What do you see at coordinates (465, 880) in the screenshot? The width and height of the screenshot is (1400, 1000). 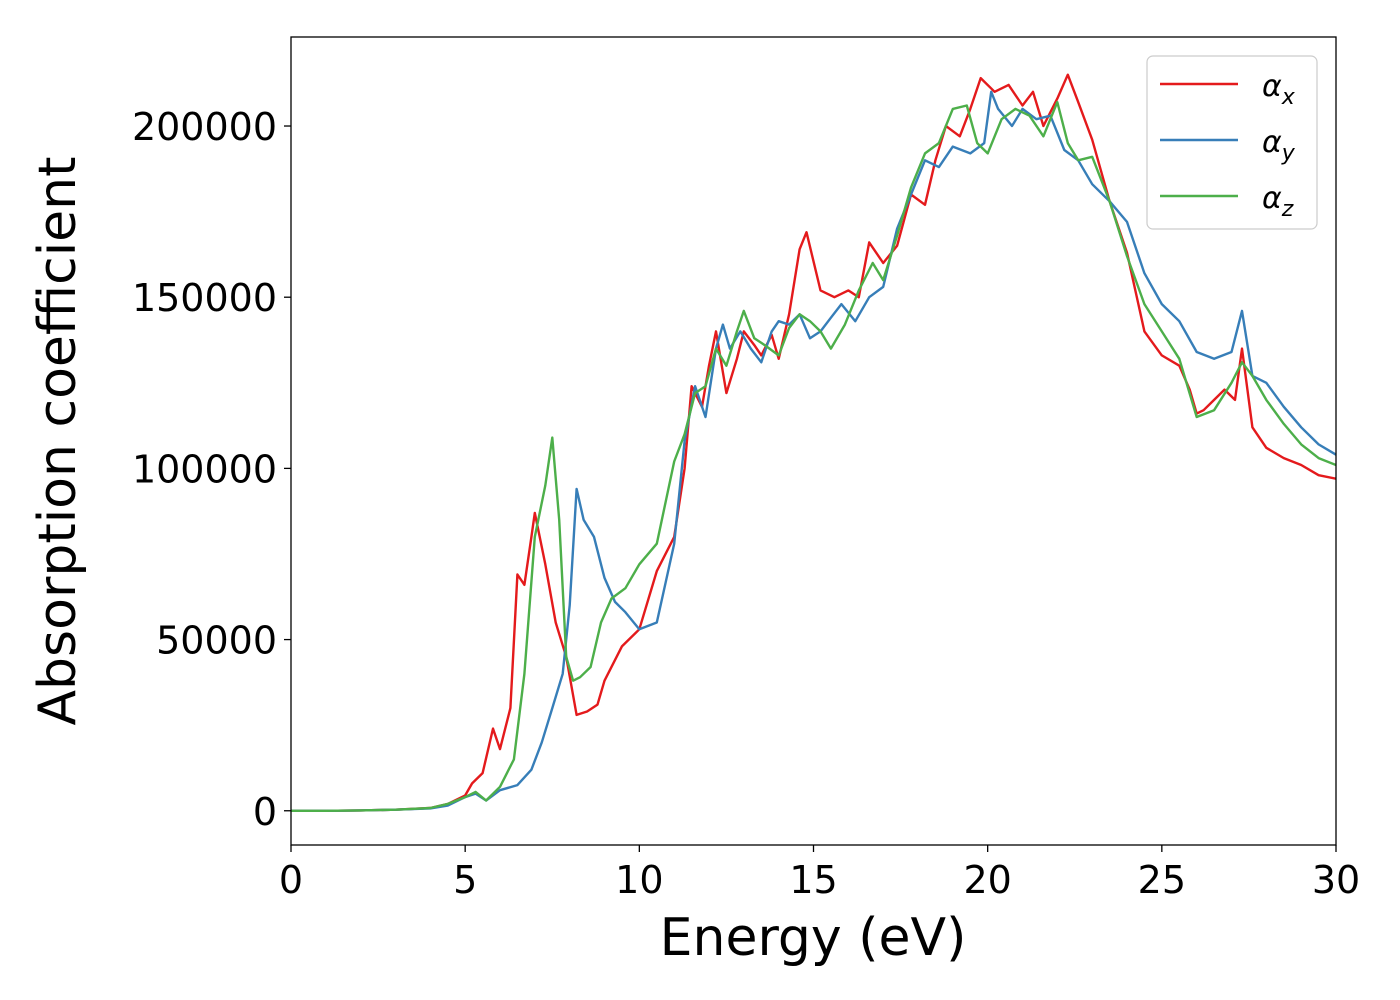 I see `x-tick-label: 5` at bounding box center [465, 880].